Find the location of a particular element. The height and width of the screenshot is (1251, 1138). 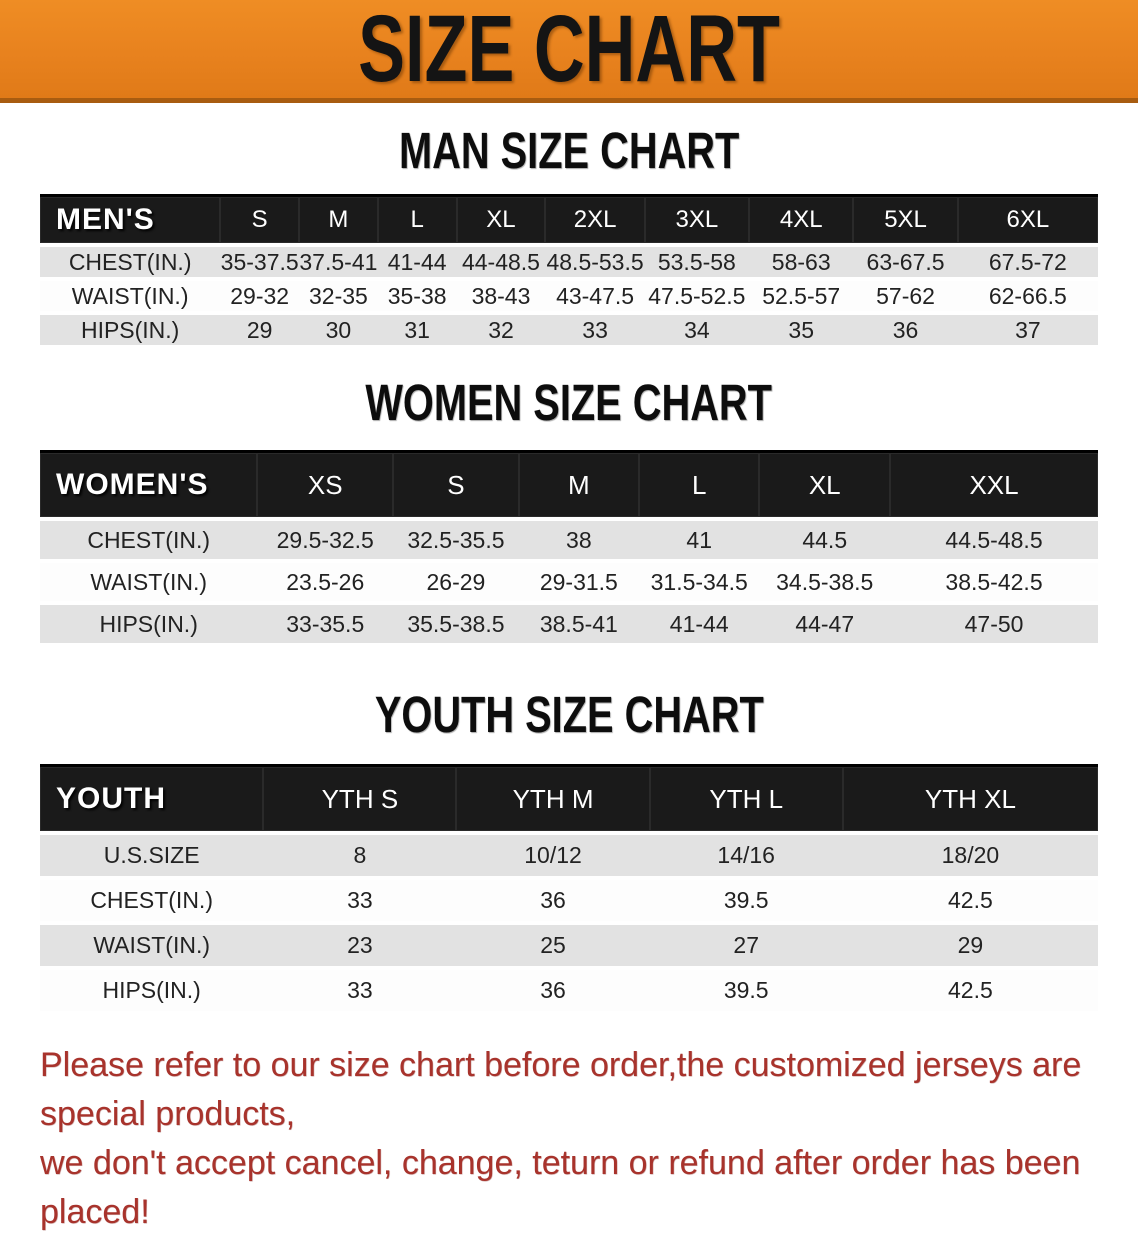

size-value-cell: 63-67.5 is located at coordinates (905, 264).